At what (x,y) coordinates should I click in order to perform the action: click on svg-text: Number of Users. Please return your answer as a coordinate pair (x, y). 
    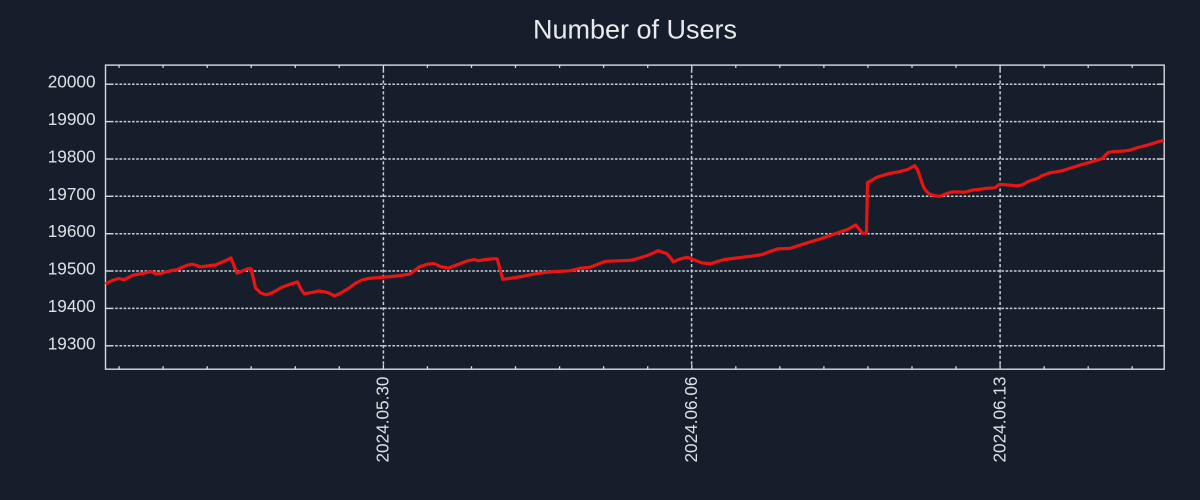
    Looking at the image, I should click on (635, 30).